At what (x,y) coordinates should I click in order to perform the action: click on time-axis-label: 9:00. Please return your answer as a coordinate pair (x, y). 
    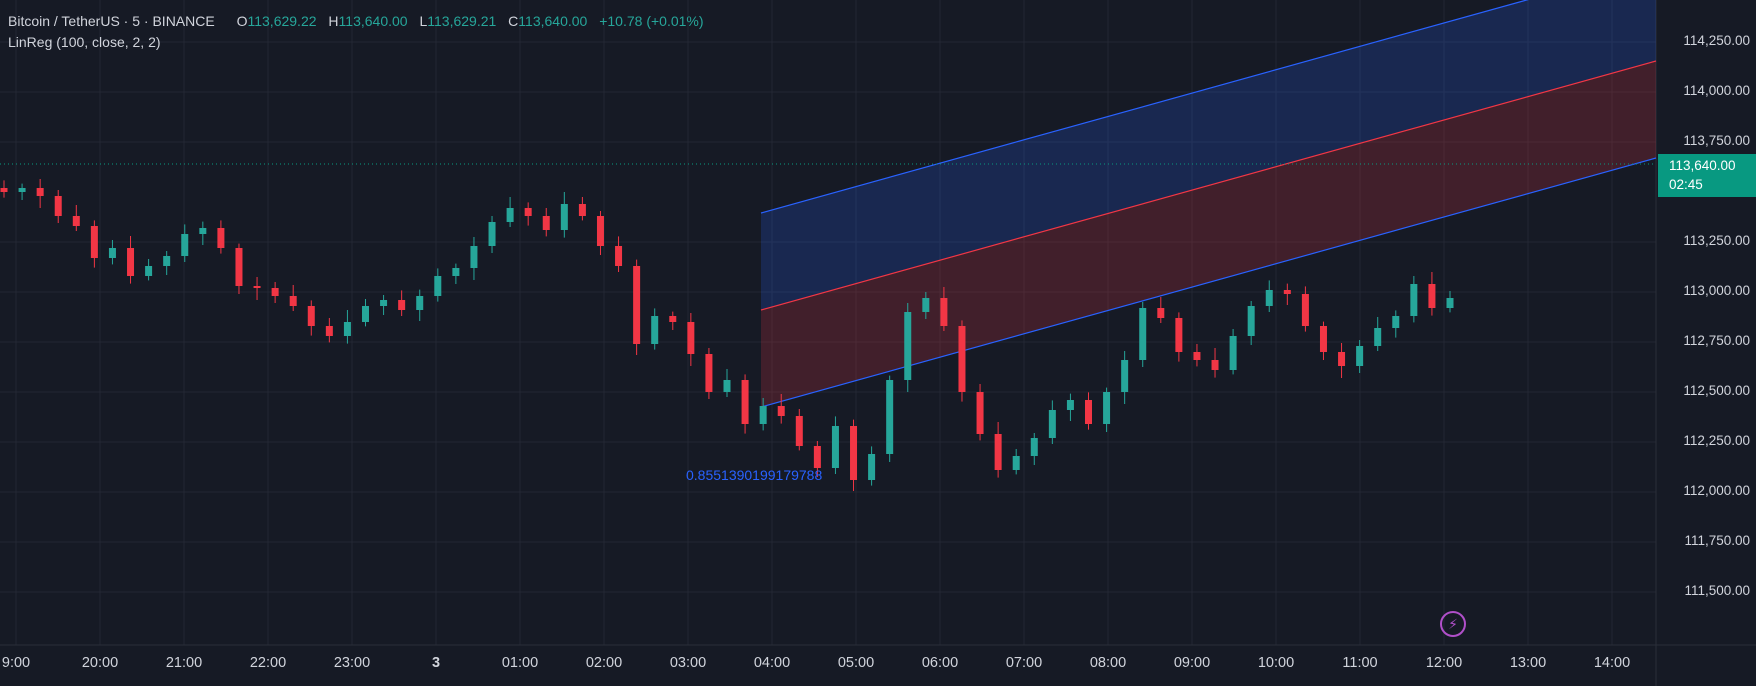
    Looking at the image, I should click on (16, 663).